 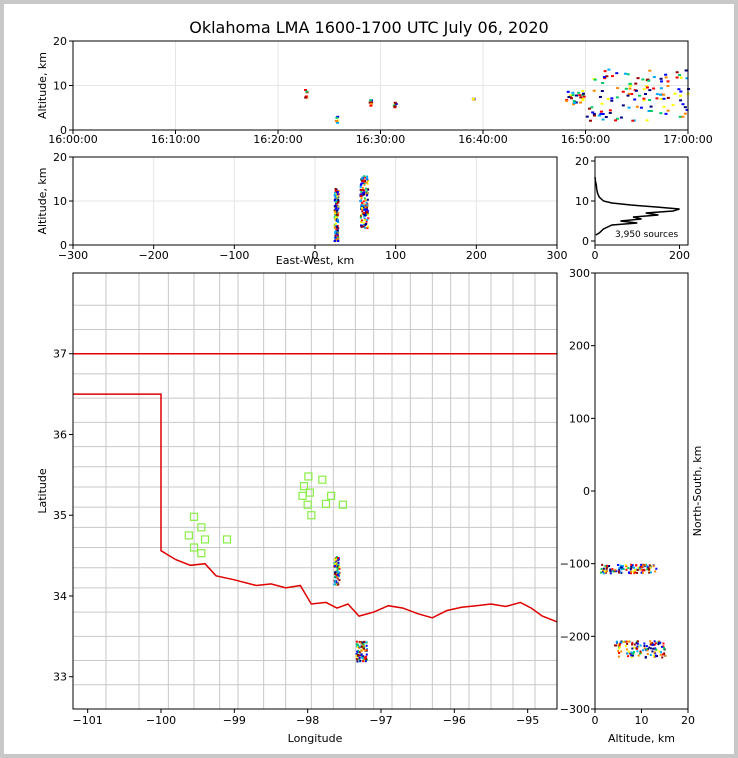 What do you see at coordinates (161, 720) in the screenshot?
I see `plan-view-x-tick-label: −100` at bounding box center [161, 720].